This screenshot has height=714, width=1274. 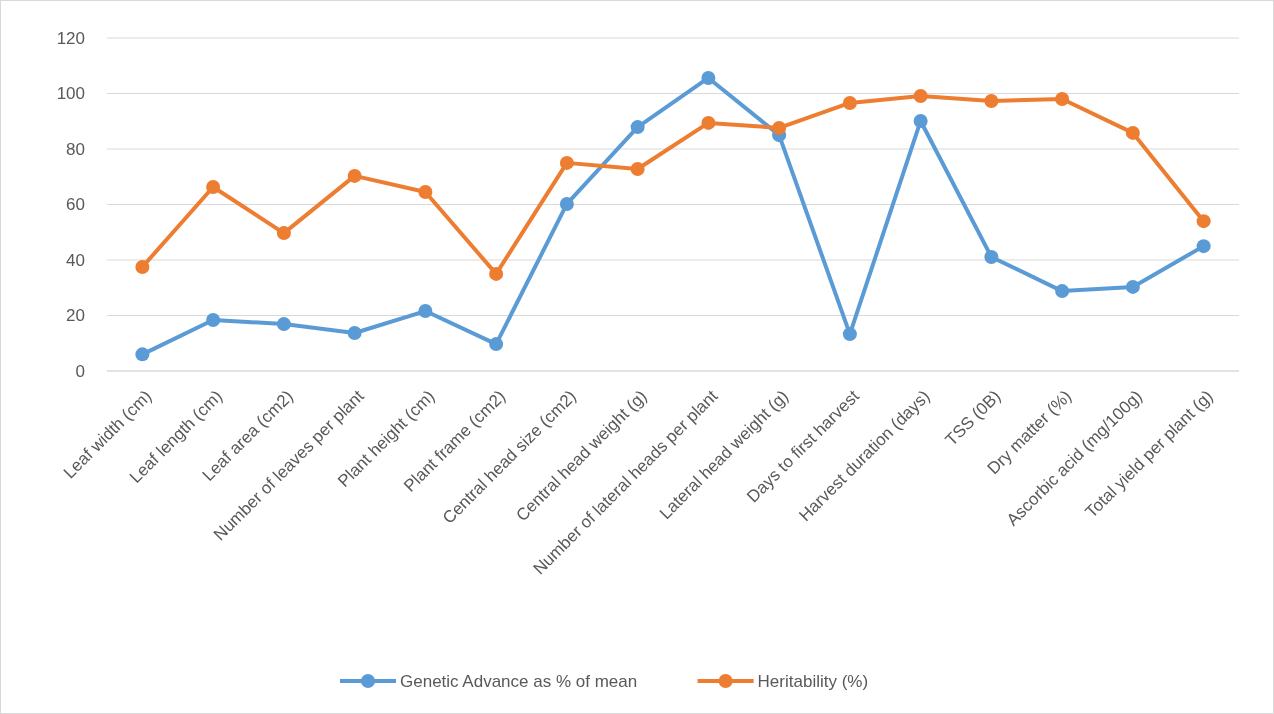 I want to click on y-tick-label: 100, so click(x=70, y=94).